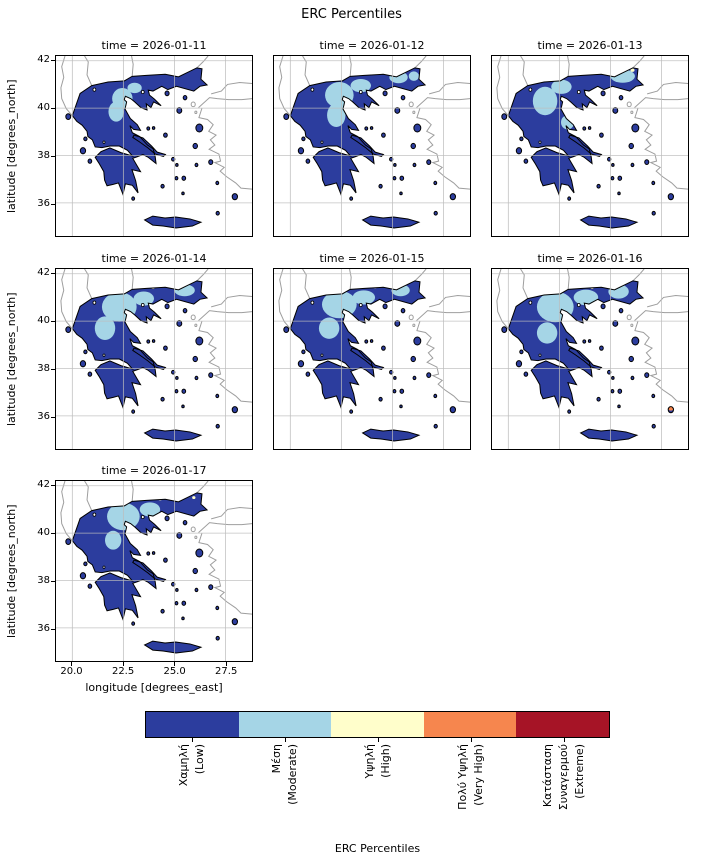 This screenshot has width=703, height=862. What do you see at coordinates (152, 361) in the screenshot?
I see `greece-coastline` at bounding box center [152, 361].